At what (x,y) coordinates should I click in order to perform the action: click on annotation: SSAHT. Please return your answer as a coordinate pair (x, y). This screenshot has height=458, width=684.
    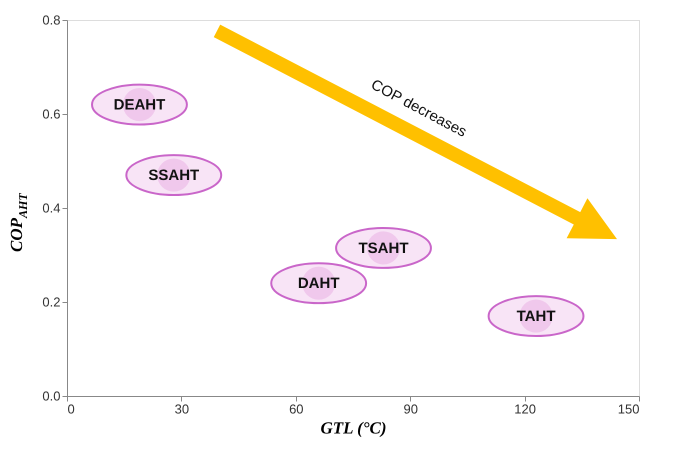
    Looking at the image, I should click on (174, 175).